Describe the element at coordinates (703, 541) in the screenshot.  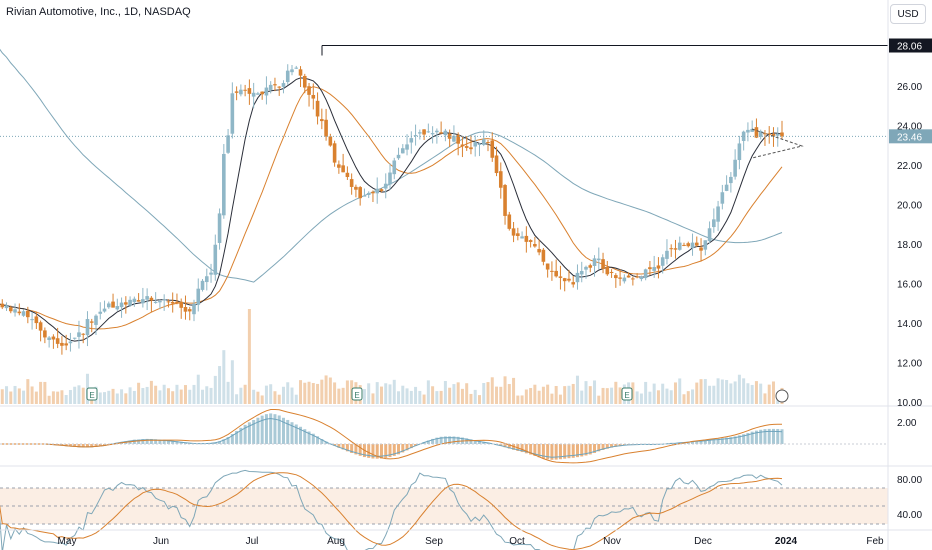
I see `time-tick-label: Dec` at that location.